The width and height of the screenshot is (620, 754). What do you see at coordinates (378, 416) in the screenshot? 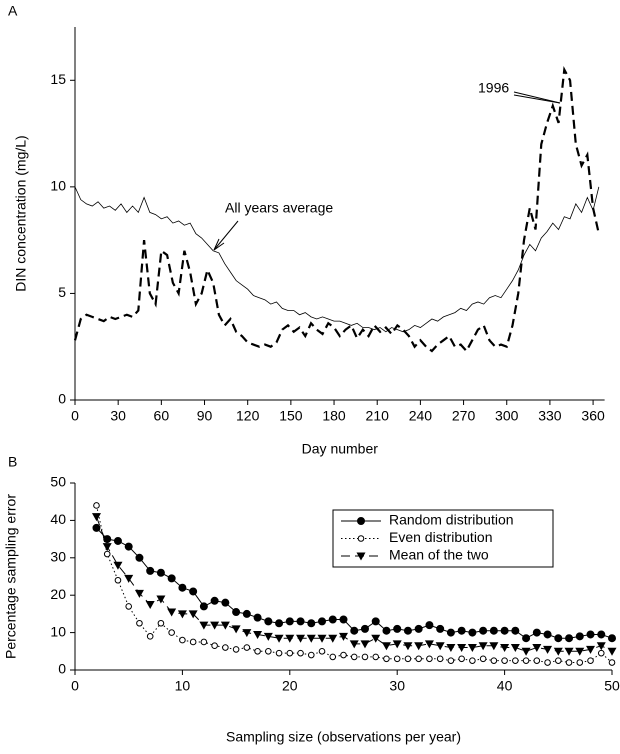
I see `x-tick-label: 210` at bounding box center [378, 416].